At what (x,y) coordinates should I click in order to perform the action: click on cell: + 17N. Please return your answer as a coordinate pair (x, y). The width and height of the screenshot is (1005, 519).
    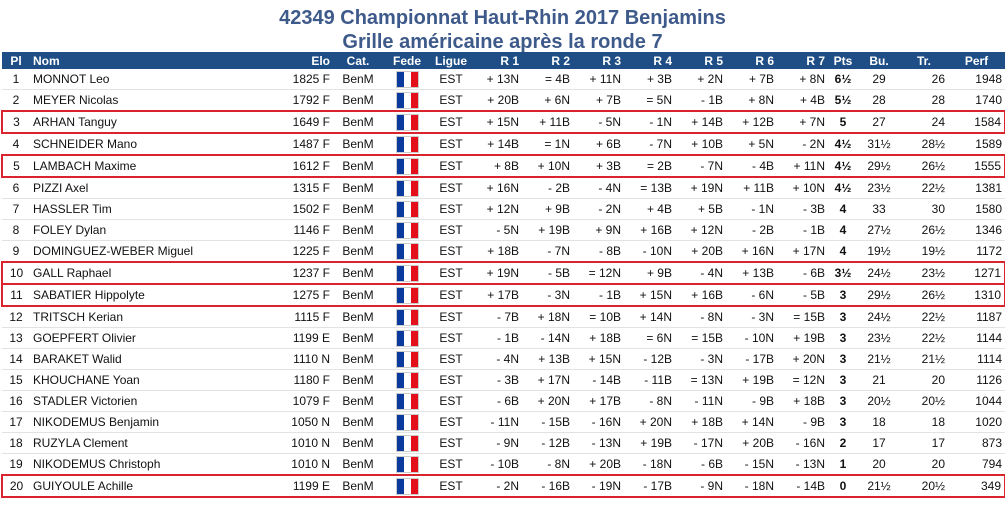
    Looking at the image, I should click on (547, 380).